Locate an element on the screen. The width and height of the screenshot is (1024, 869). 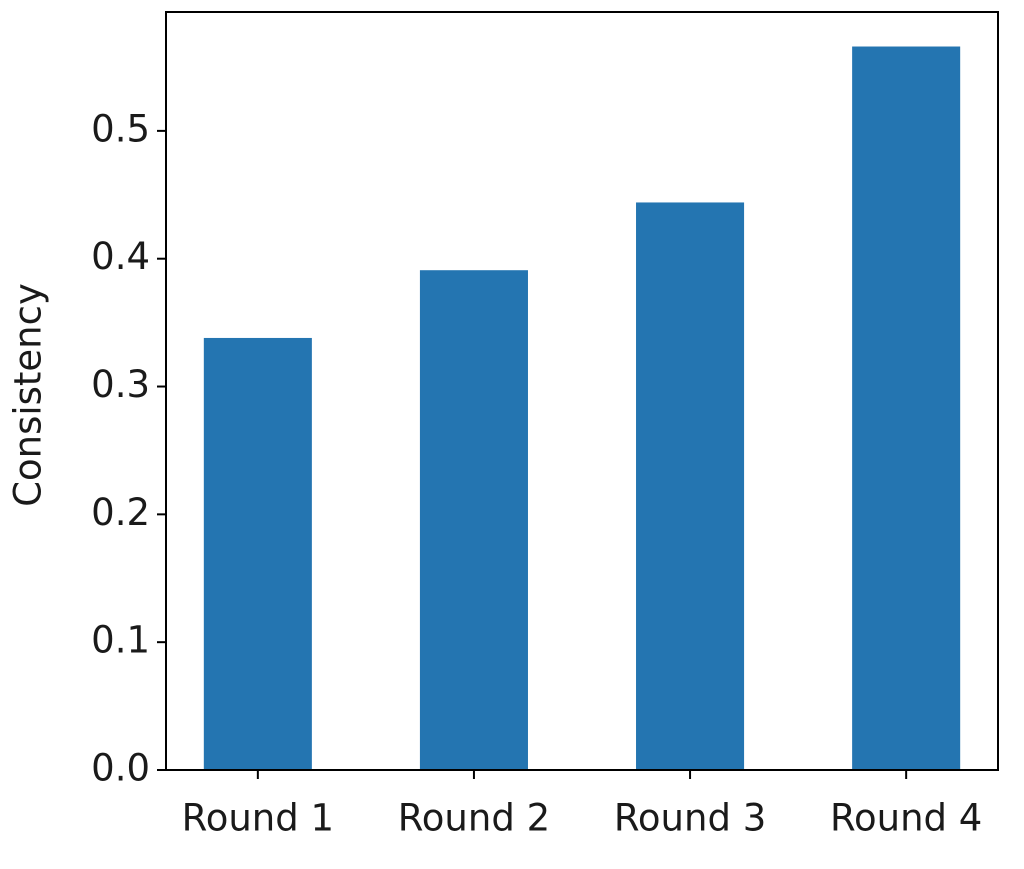
y-axis-label: Consistency is located at coordinates (28, 395).